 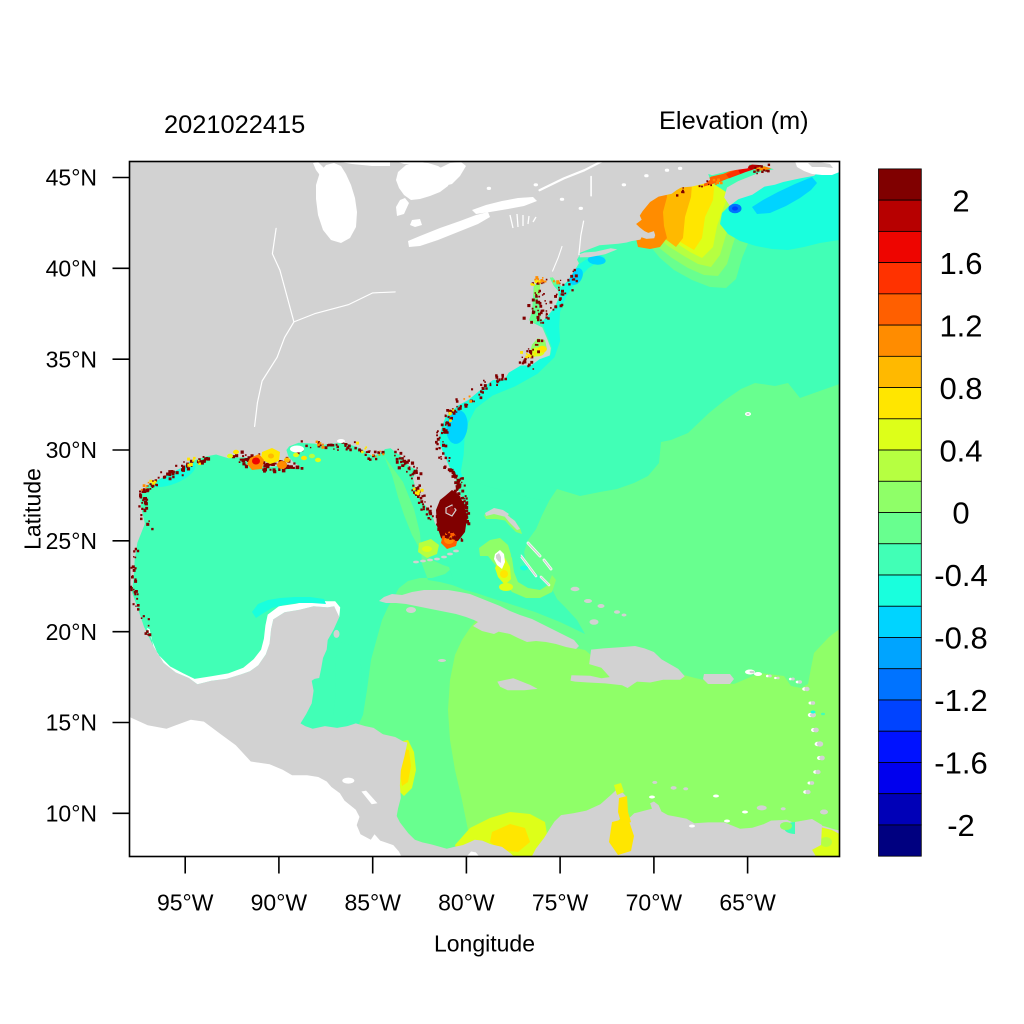 What do you see at coordinates (960, 700) in the screenshot?
I see `svg-text: -1.2` at bounding box center [960, 700].